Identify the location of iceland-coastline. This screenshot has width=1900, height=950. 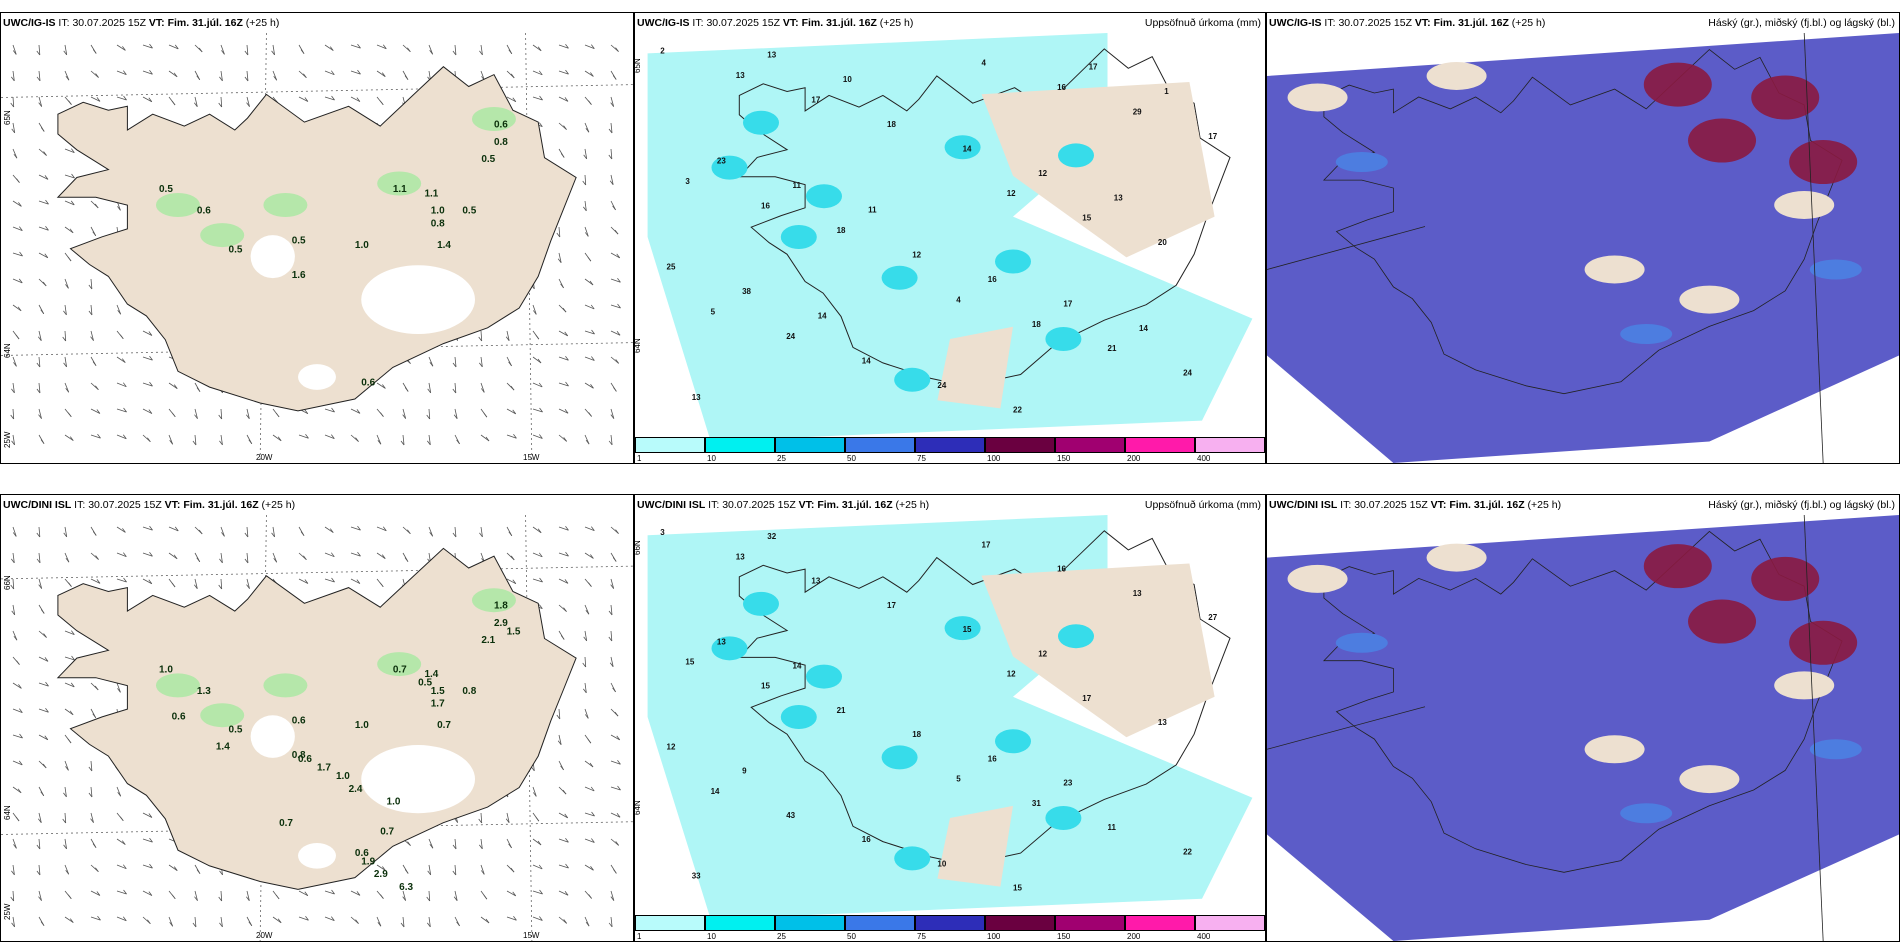
(984, 217).